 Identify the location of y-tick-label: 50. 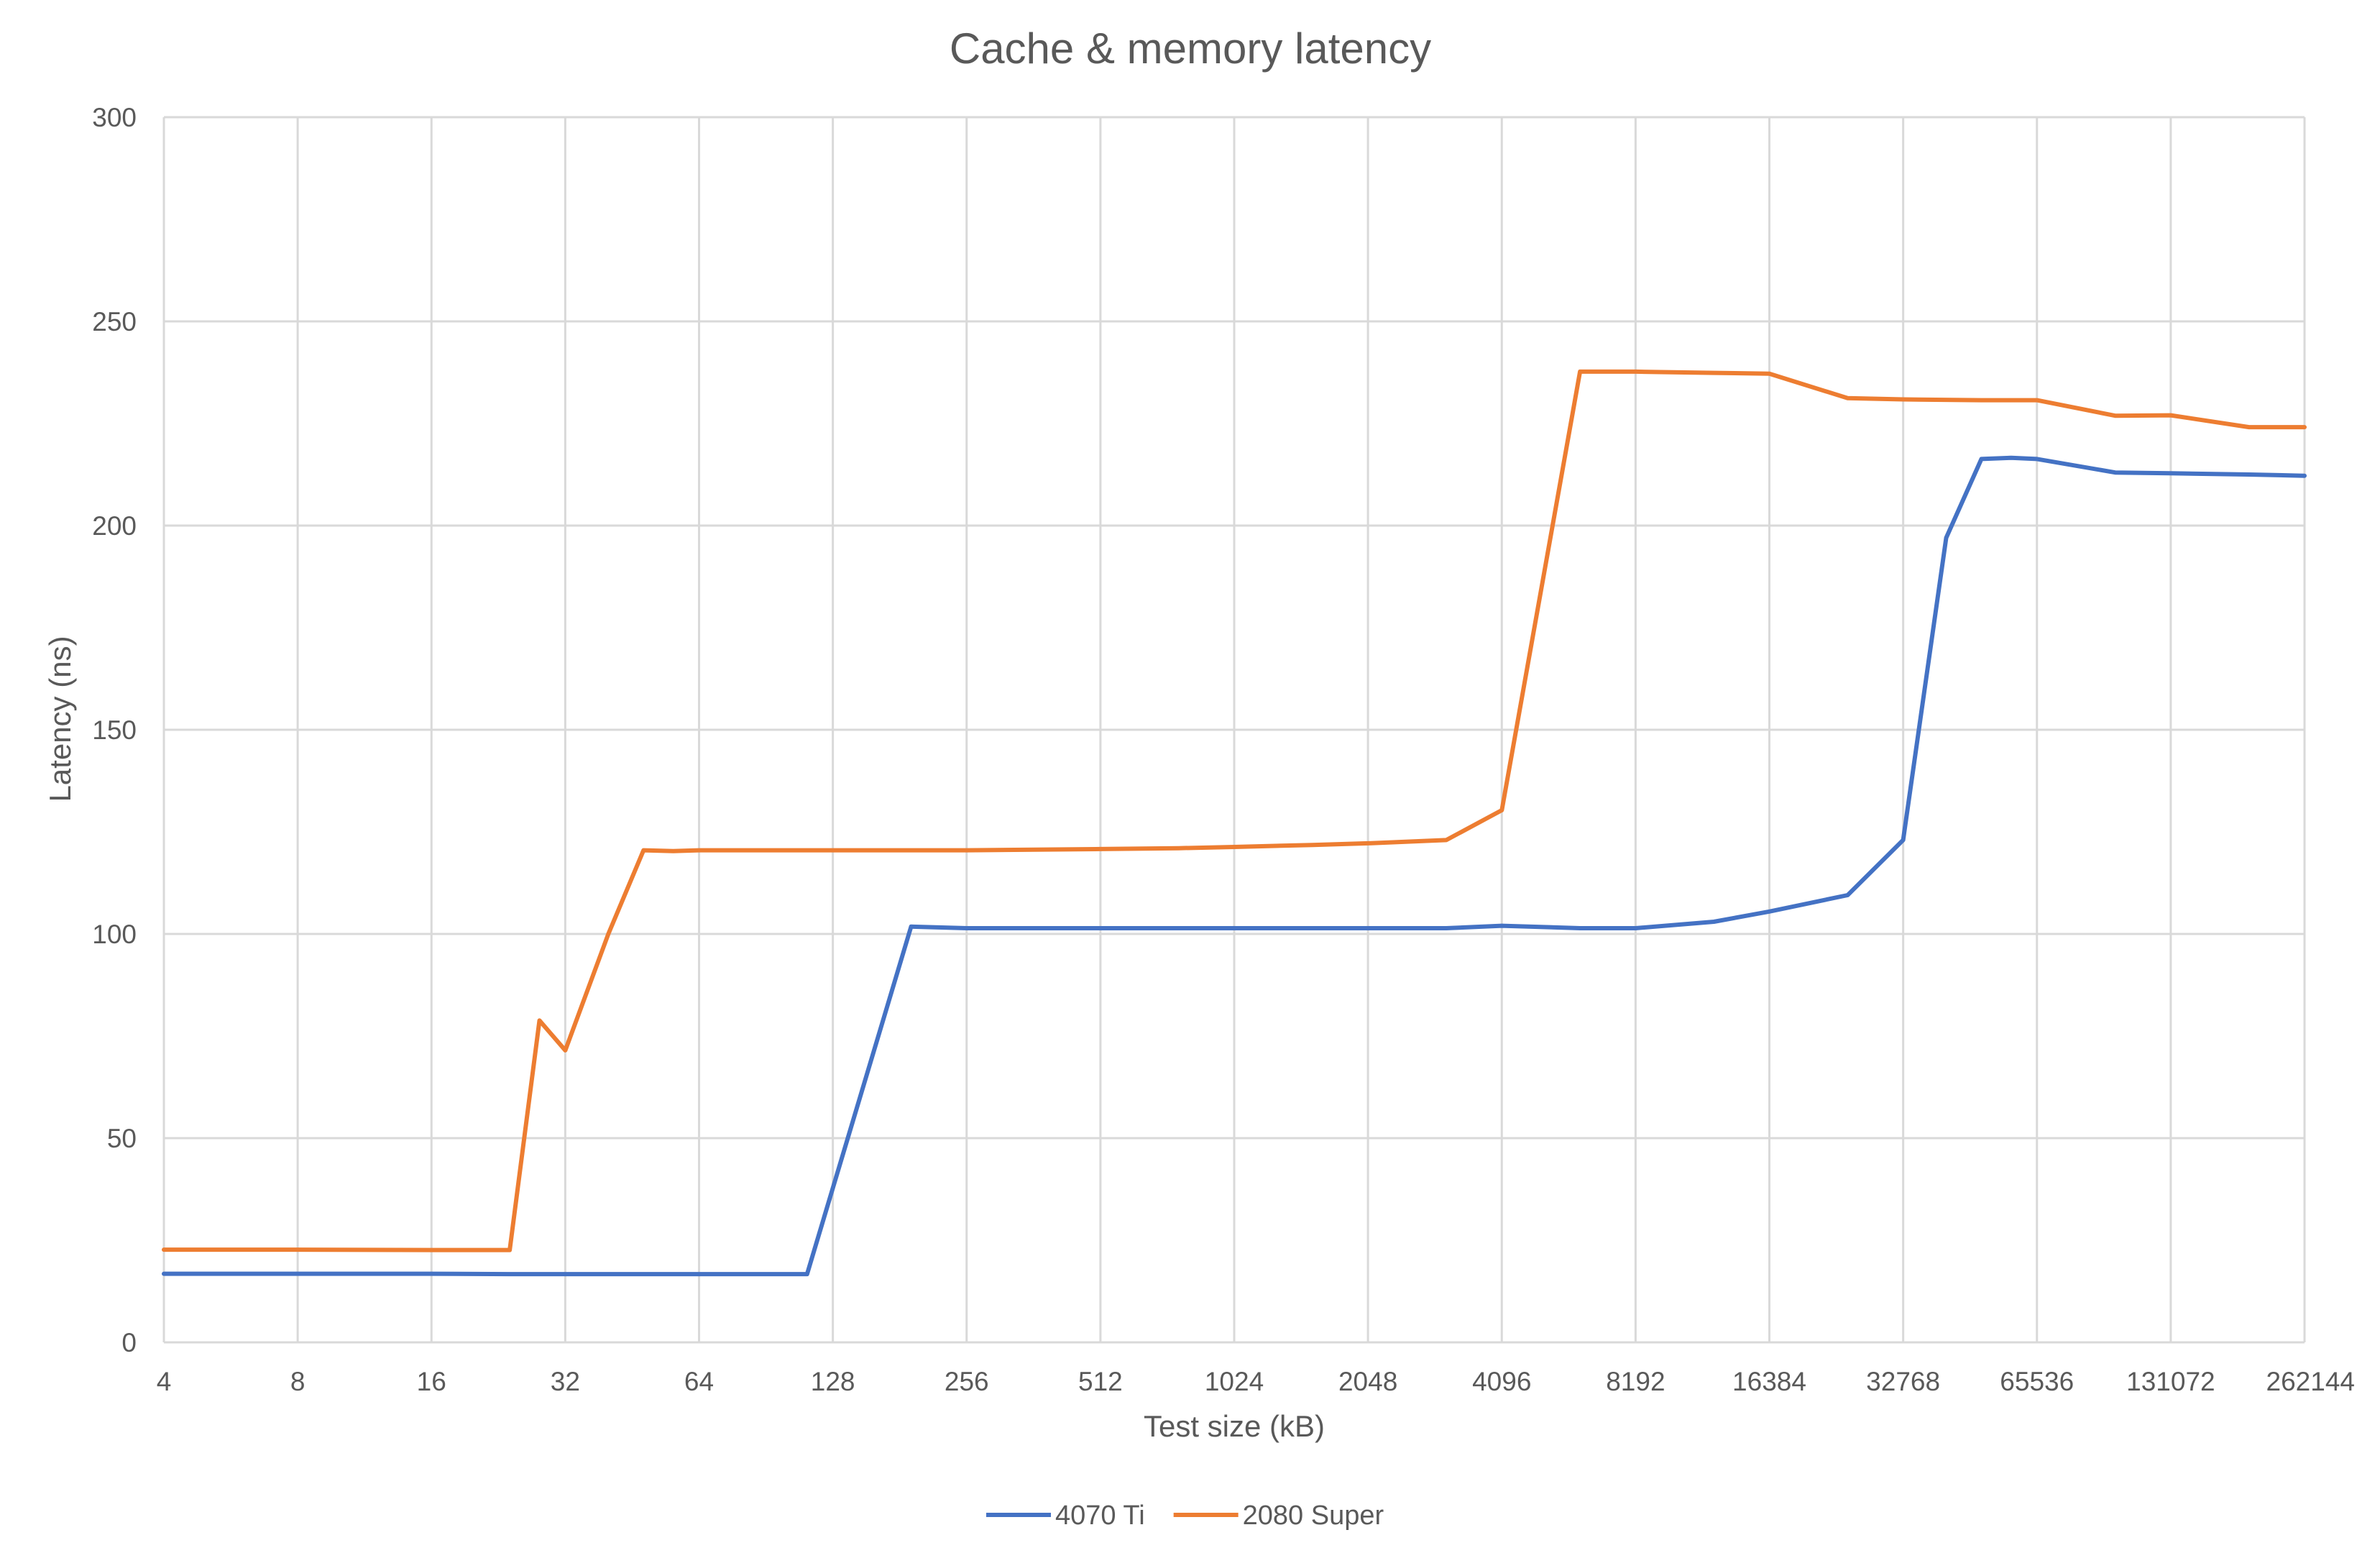
(122, 1138).